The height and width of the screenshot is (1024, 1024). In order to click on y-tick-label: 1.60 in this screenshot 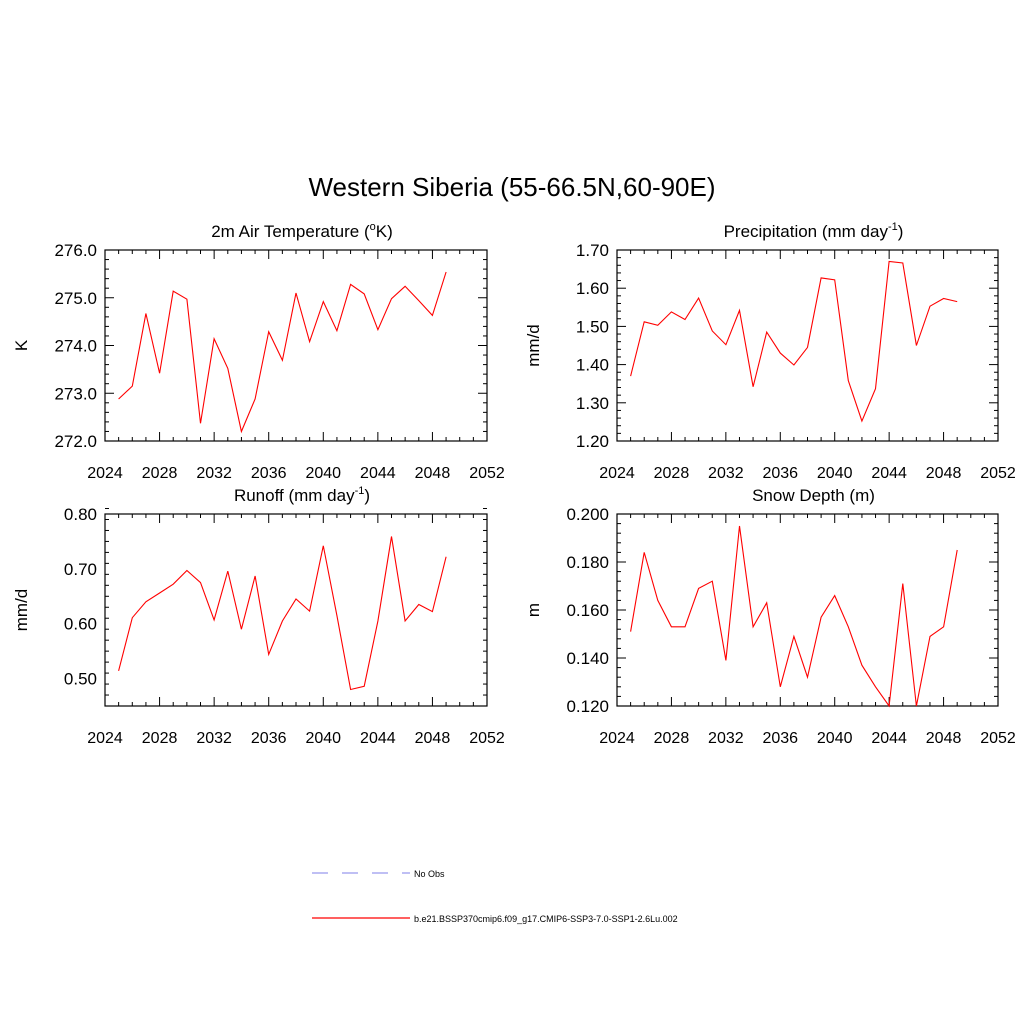, I will do `click(592, 288)`.